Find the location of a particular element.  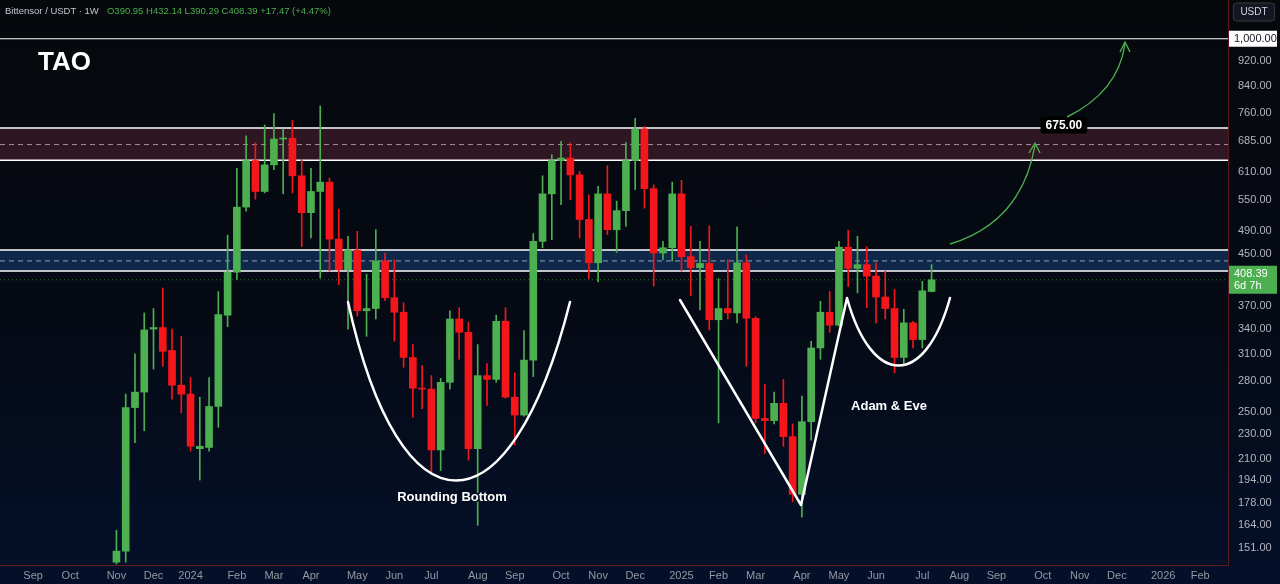

y-axis-title: USDT is located at coordinates (1254, 12).